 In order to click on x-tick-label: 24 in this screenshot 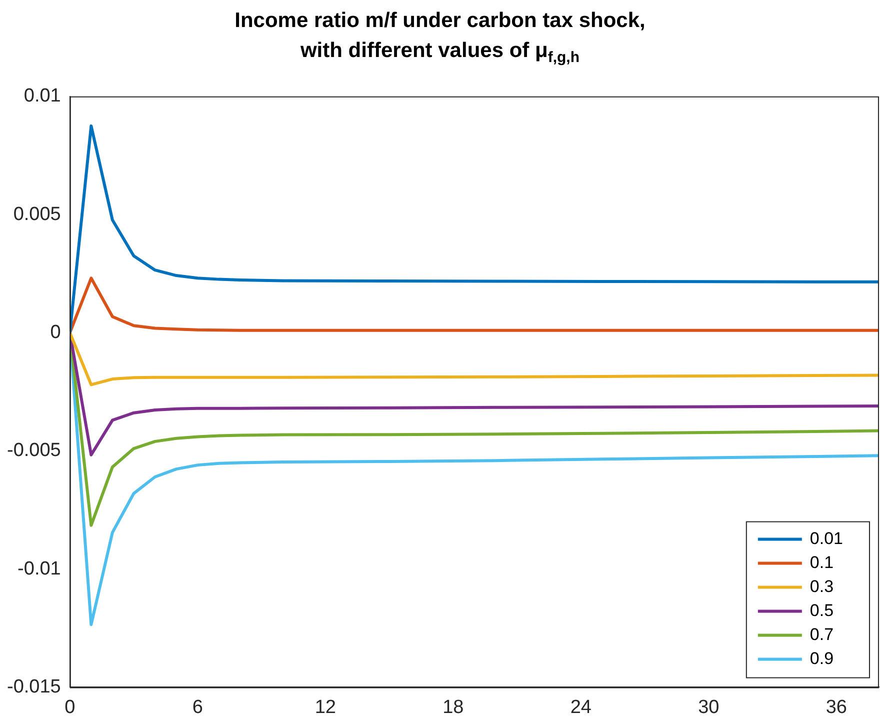, I will do `click(581, 707)`.